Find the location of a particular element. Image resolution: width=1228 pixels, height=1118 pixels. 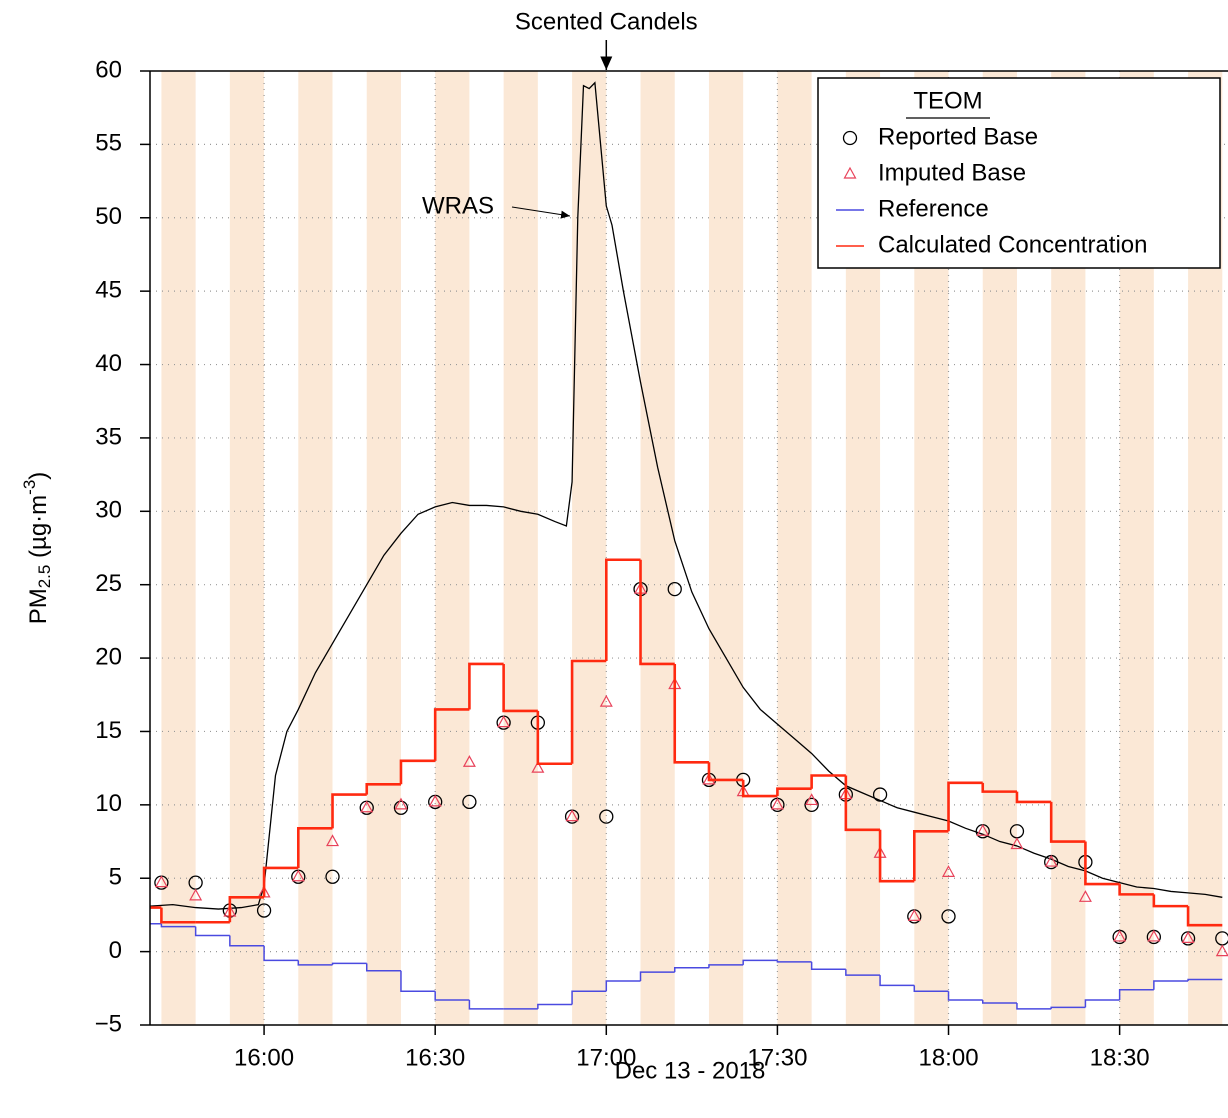

legend-label: Reported Base is located at coordinates (958, 136).